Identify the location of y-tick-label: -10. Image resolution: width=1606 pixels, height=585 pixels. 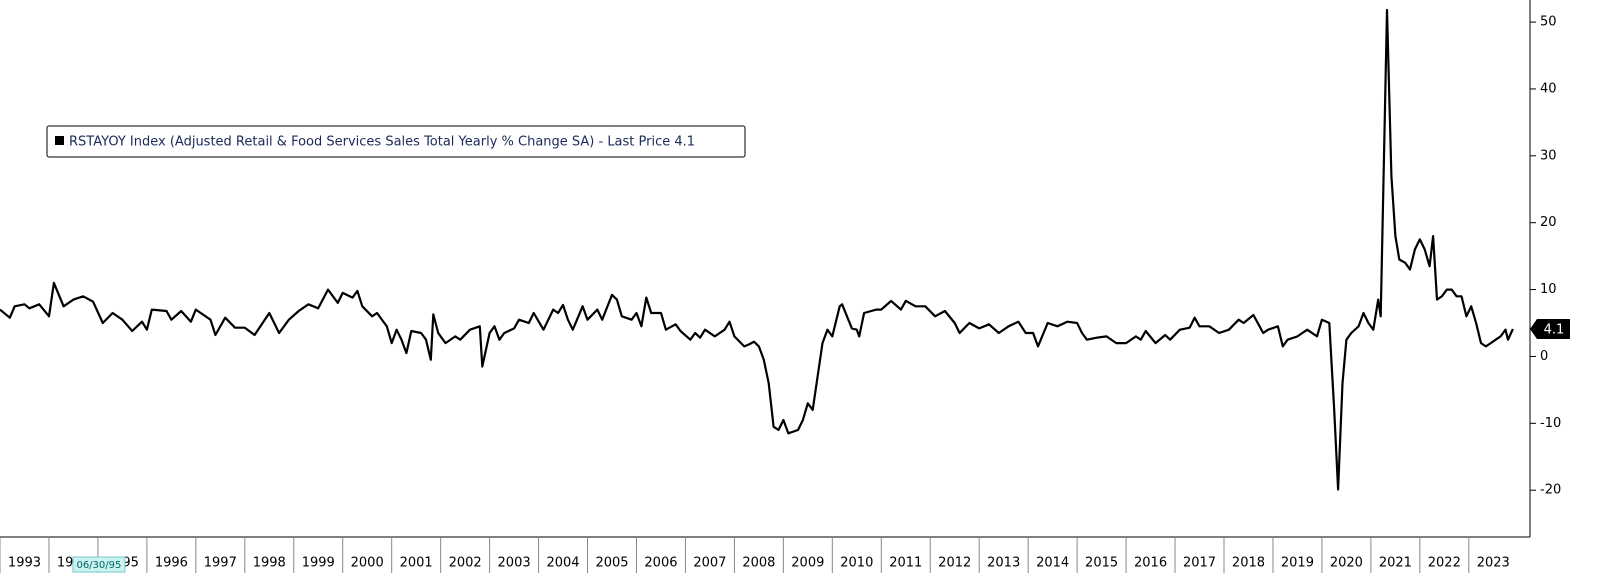
(1550, 423).